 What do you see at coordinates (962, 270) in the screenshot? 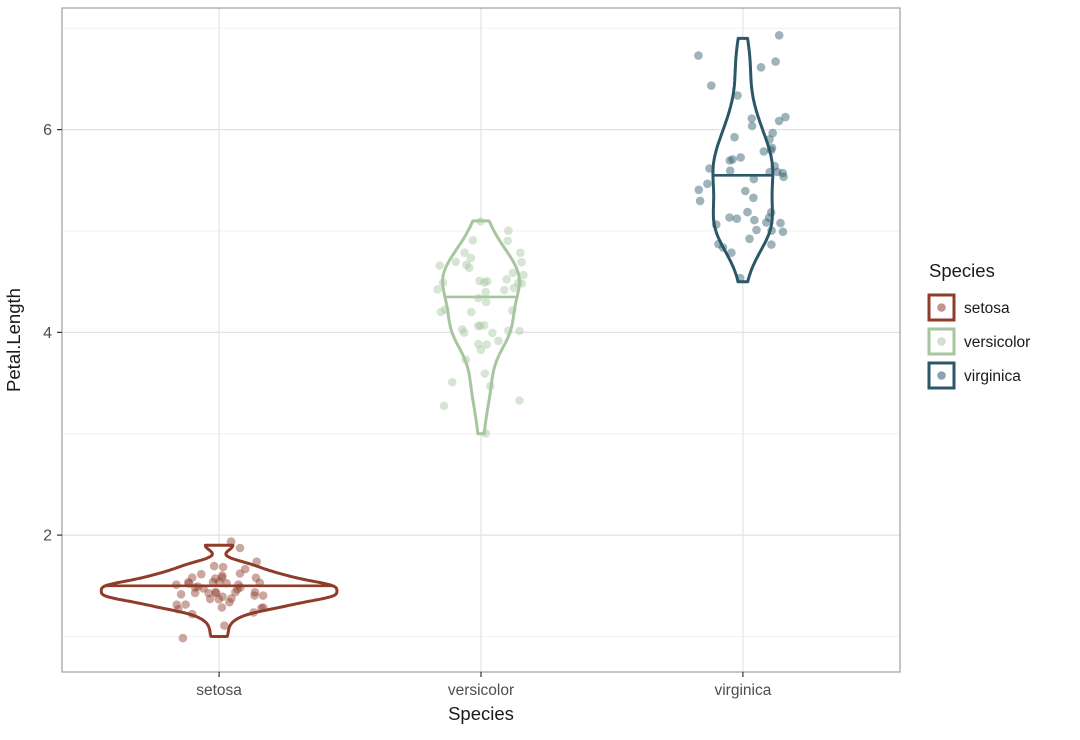
I see `legend-title: Species` at bounding box center [962, 270].